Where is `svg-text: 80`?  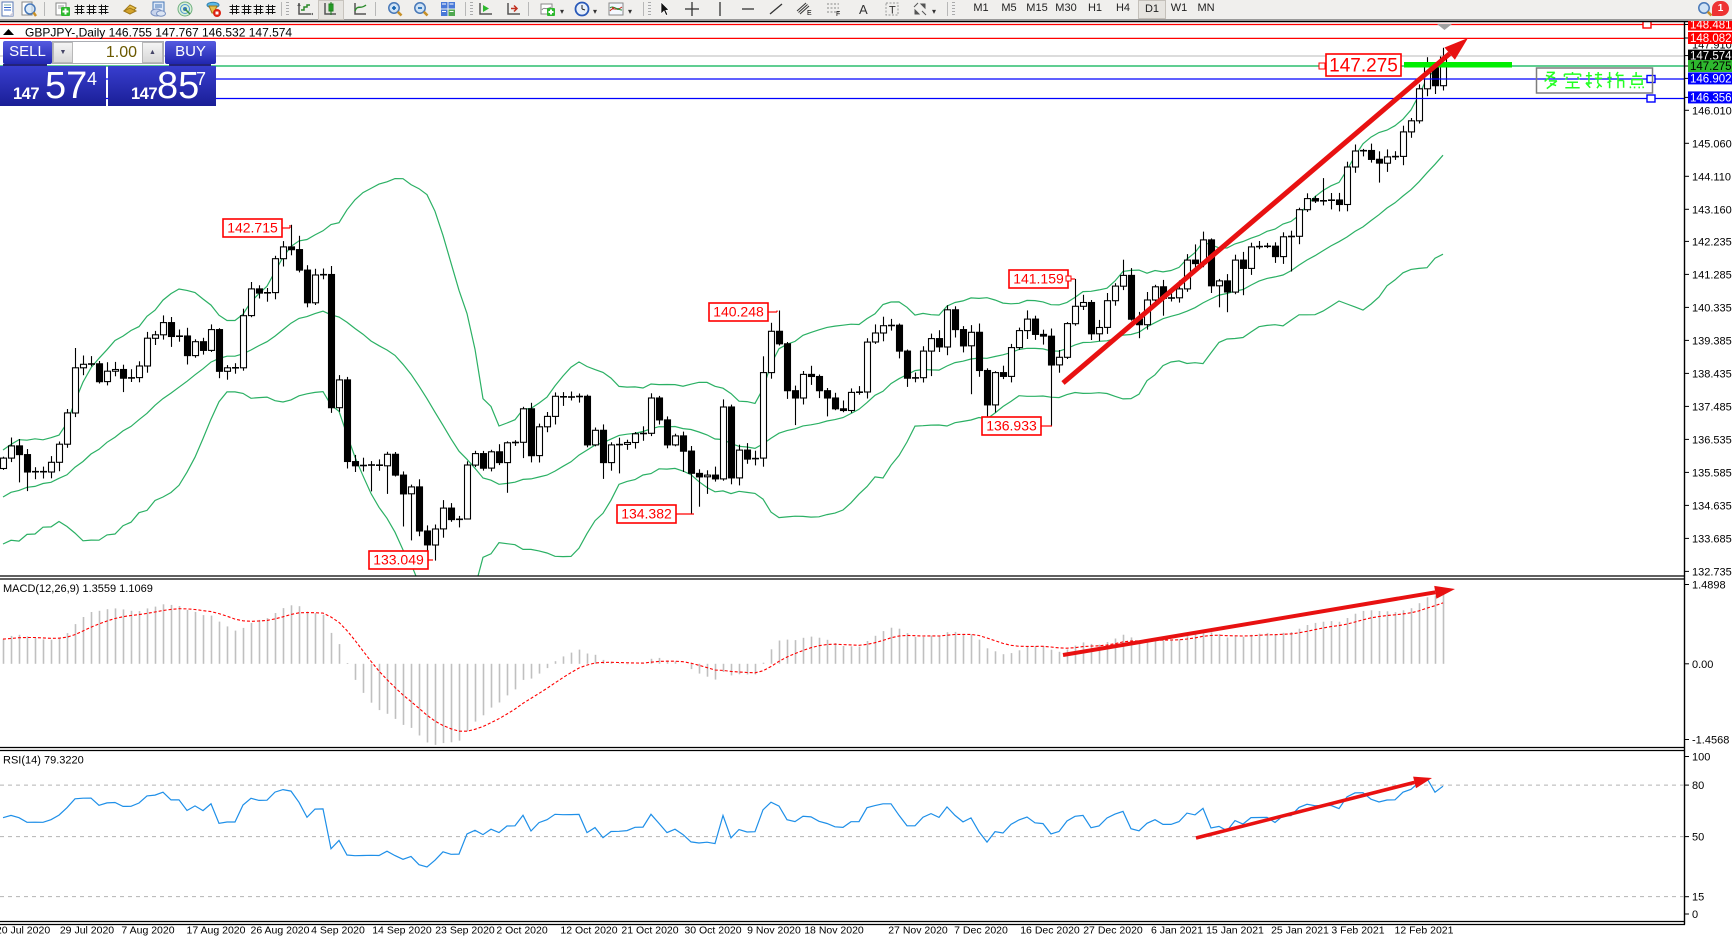
svg-text: 80 is located at coordinates (1698, 786).